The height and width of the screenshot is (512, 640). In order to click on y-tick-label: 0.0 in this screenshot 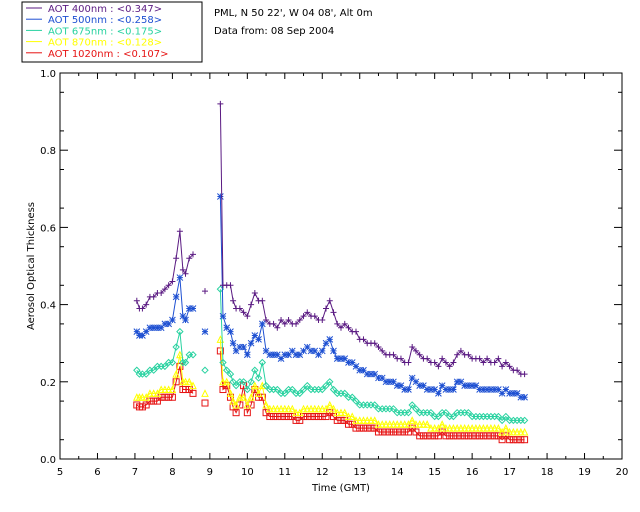, I will do `click(48, 460)`.